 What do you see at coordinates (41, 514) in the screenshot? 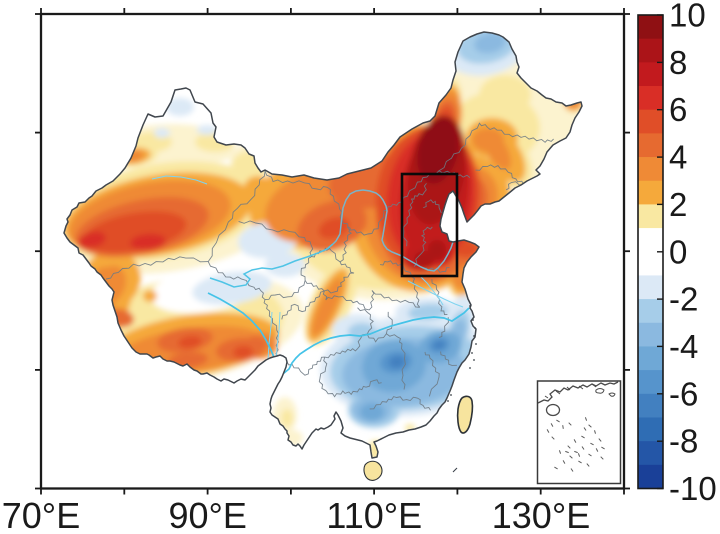
I see `svg-text: 70°E` at bounding box center [41, 514].